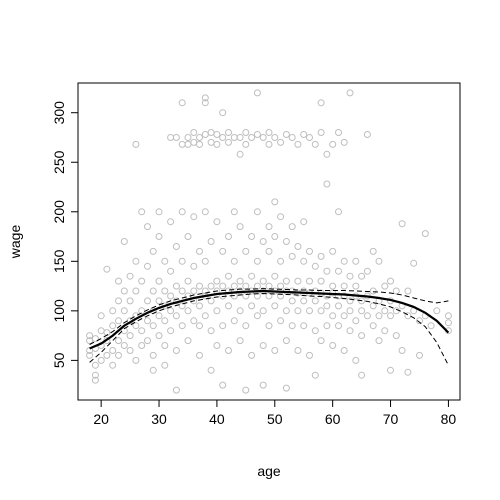 The width and height of the screenshot is (500, 500). What do you see at coordinates (449, 419) in the screenshot?
I see `x-tick-label: 80` at bounding box center [449, 419].